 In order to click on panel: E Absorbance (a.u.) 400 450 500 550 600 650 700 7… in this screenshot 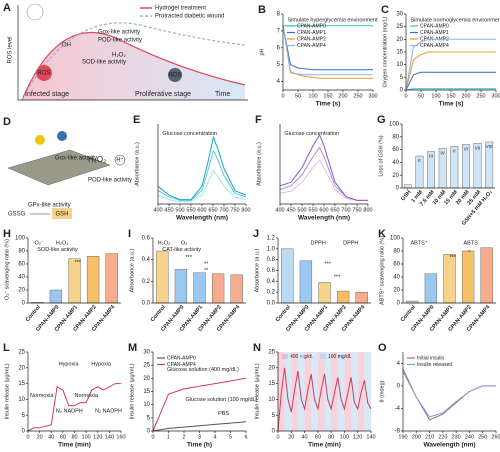, I will do `click(192, 168)`.